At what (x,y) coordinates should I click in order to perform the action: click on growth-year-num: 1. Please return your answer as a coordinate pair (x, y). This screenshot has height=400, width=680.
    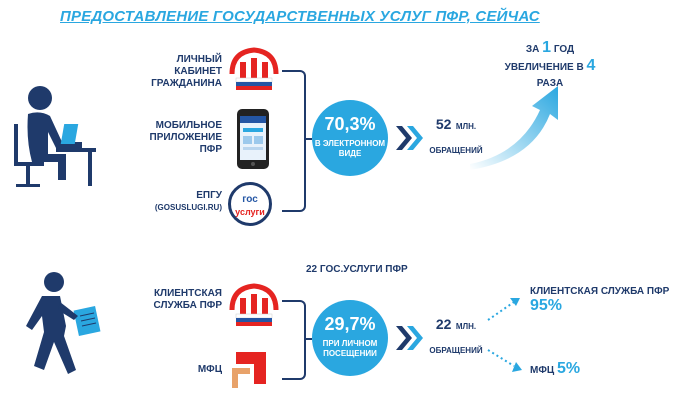
    Looking at the image, I should click on (547, 47).